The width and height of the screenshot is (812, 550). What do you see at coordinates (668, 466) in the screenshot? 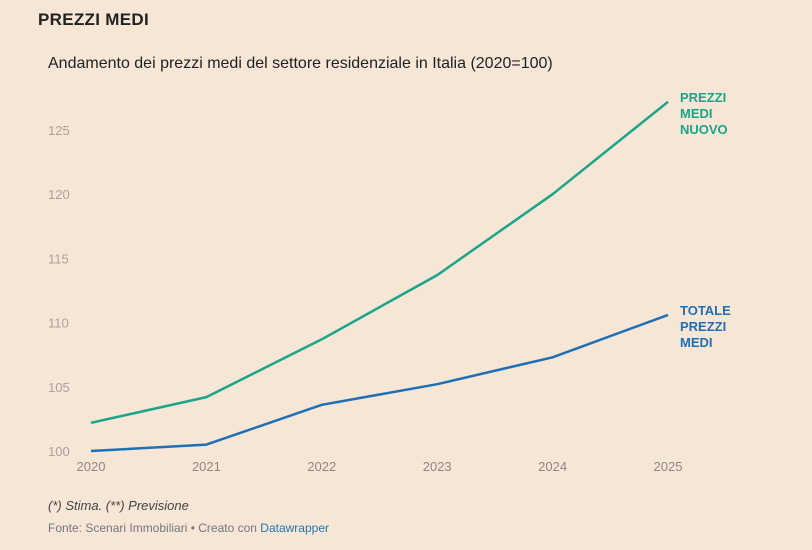
I see `x-tick-label: 2025` at bounding box center [668, 466].